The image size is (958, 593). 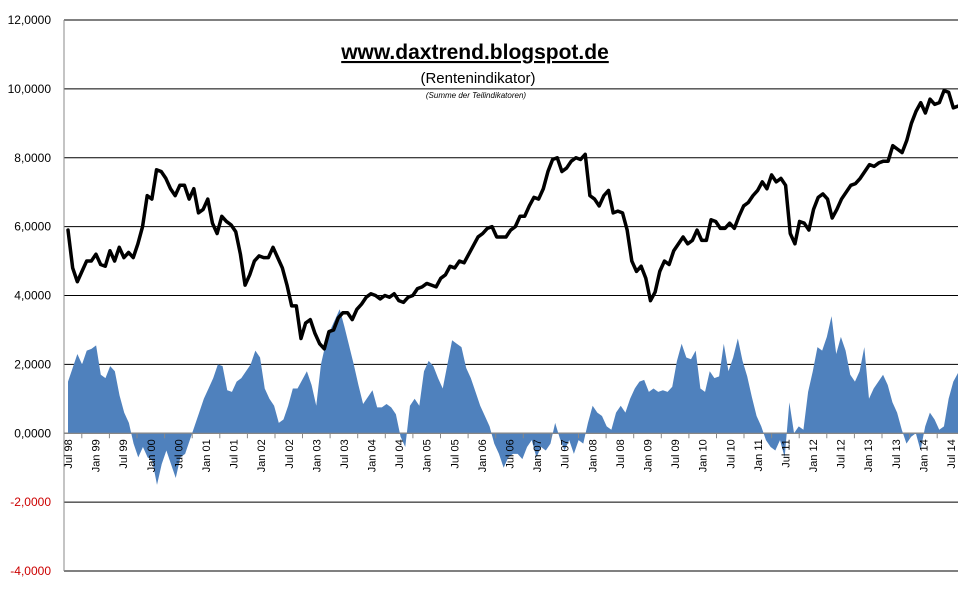 What do you see at coordinates (32, 227) in the screenshot?
I see `y-tick-label: 6,0000` at bounding box center [32, 227].